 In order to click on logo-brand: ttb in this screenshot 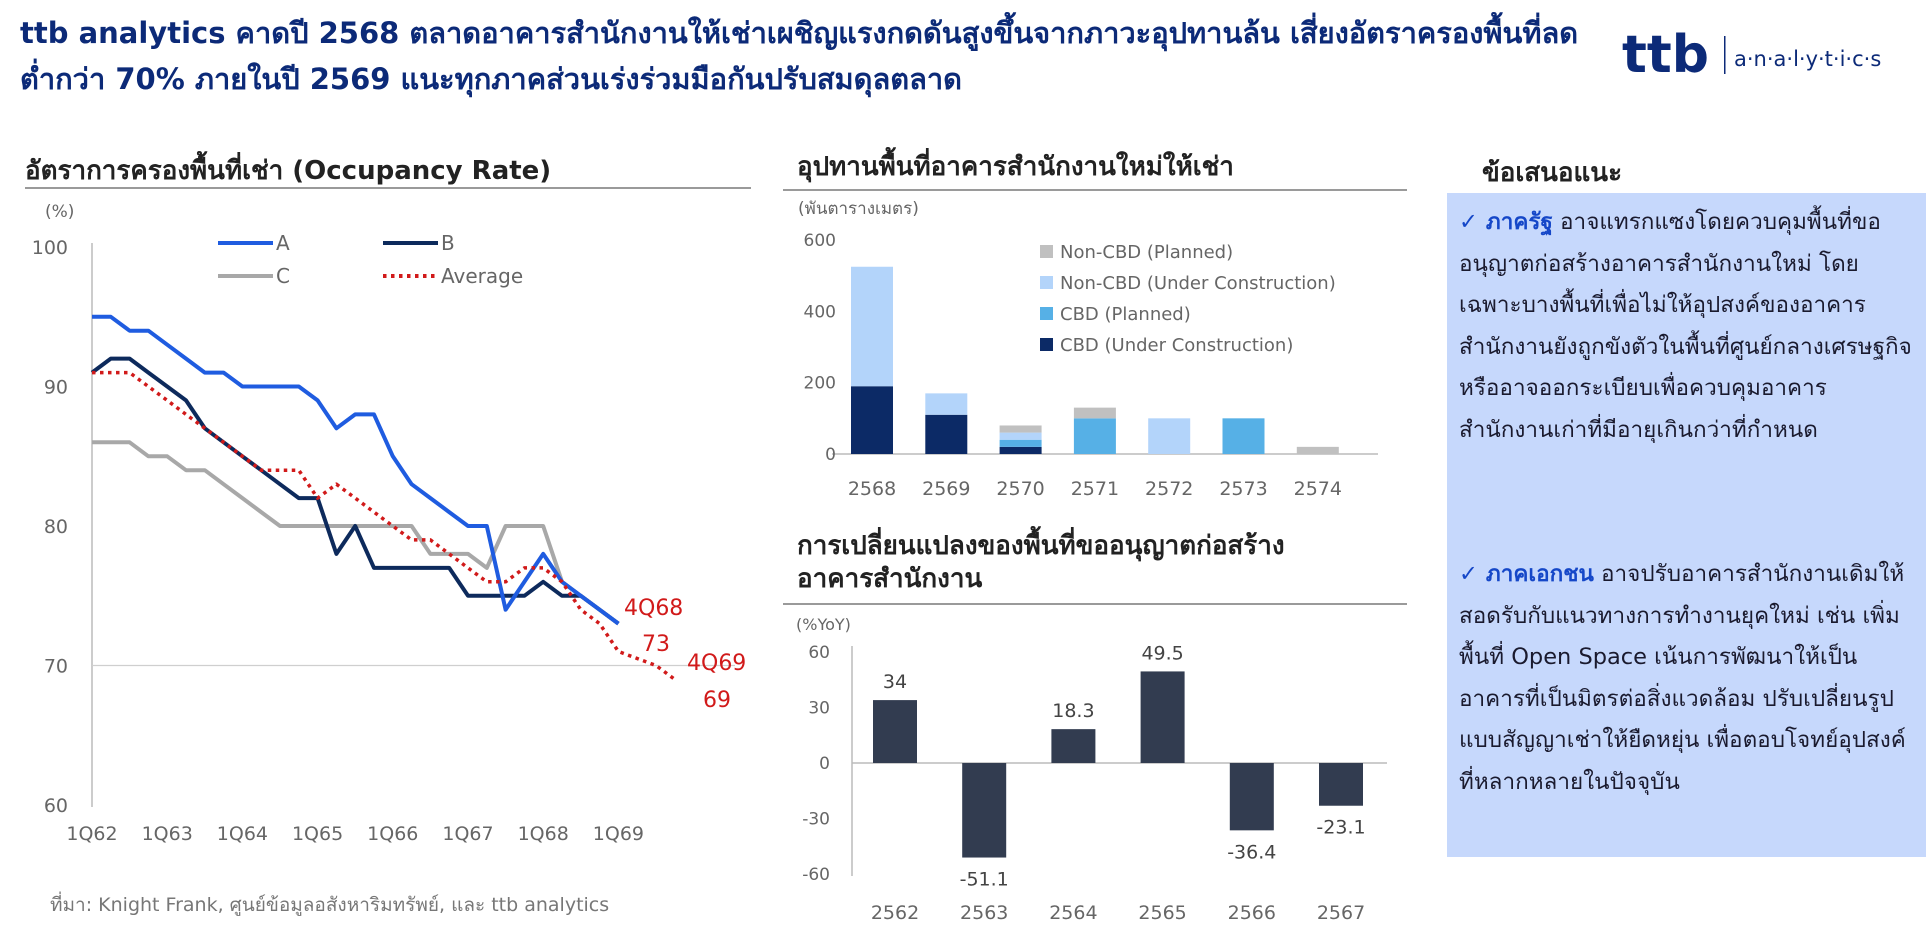, I will do `click(1665, 55)`.